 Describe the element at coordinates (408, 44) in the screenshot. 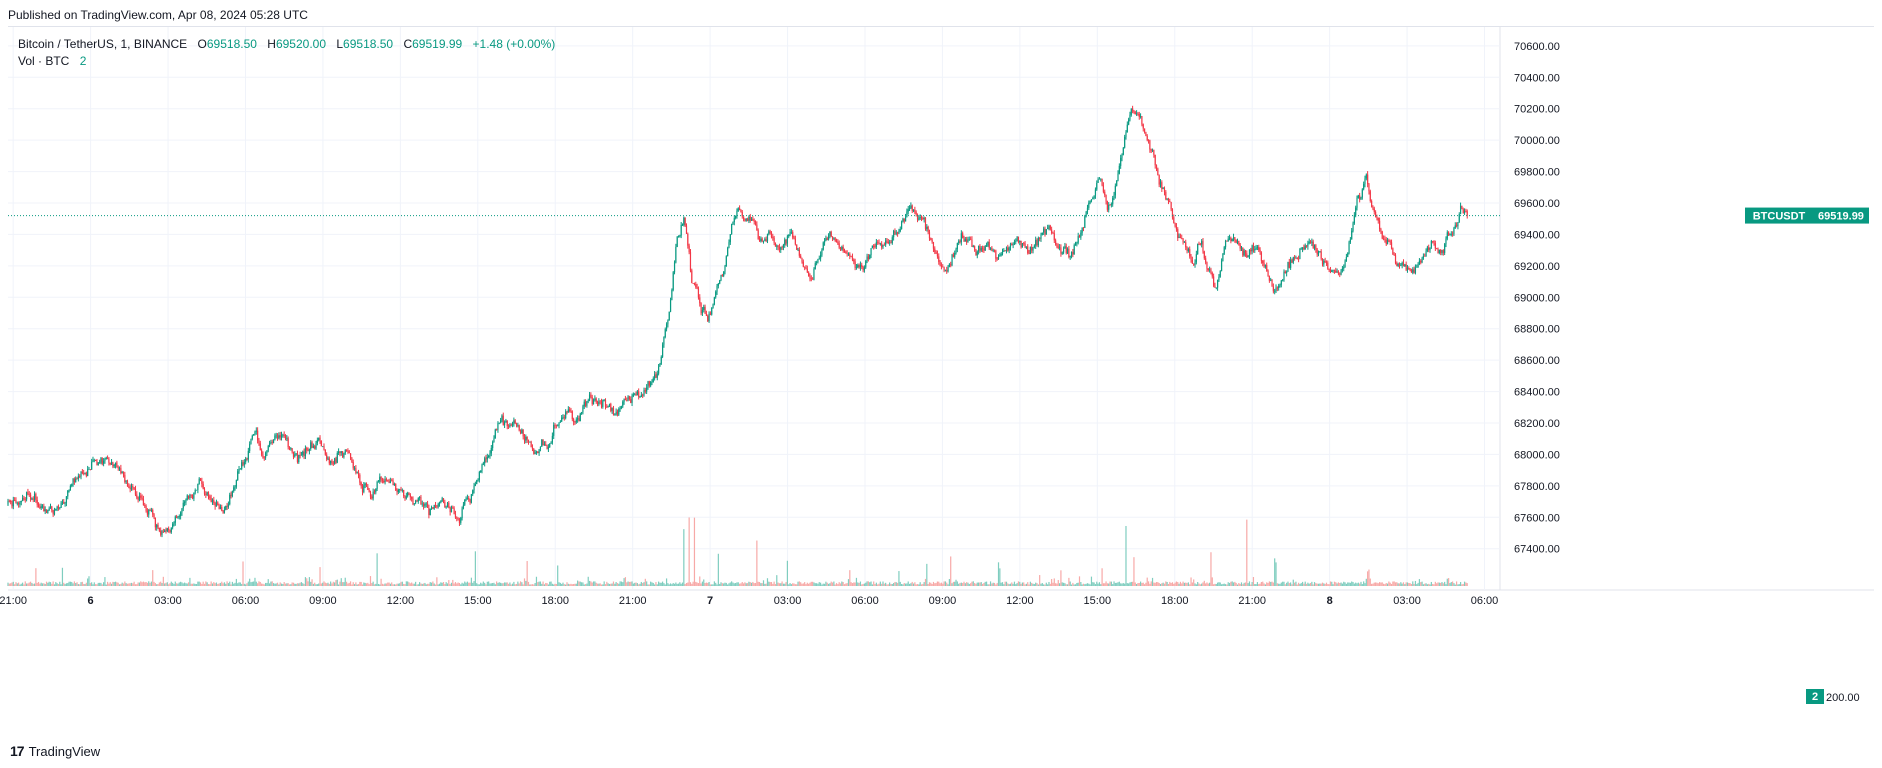

I see `legend-close-label: C` at that location.